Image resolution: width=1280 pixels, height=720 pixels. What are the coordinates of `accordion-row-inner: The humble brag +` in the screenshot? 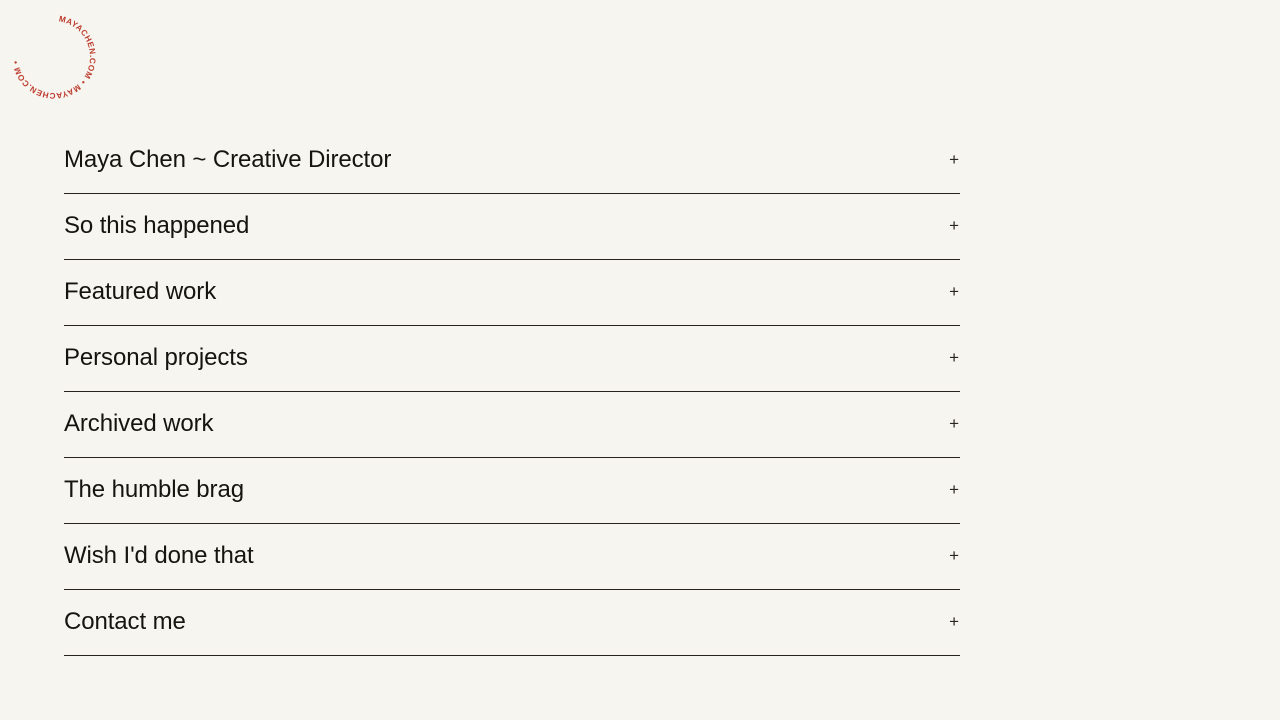 It's located at (512, 490).